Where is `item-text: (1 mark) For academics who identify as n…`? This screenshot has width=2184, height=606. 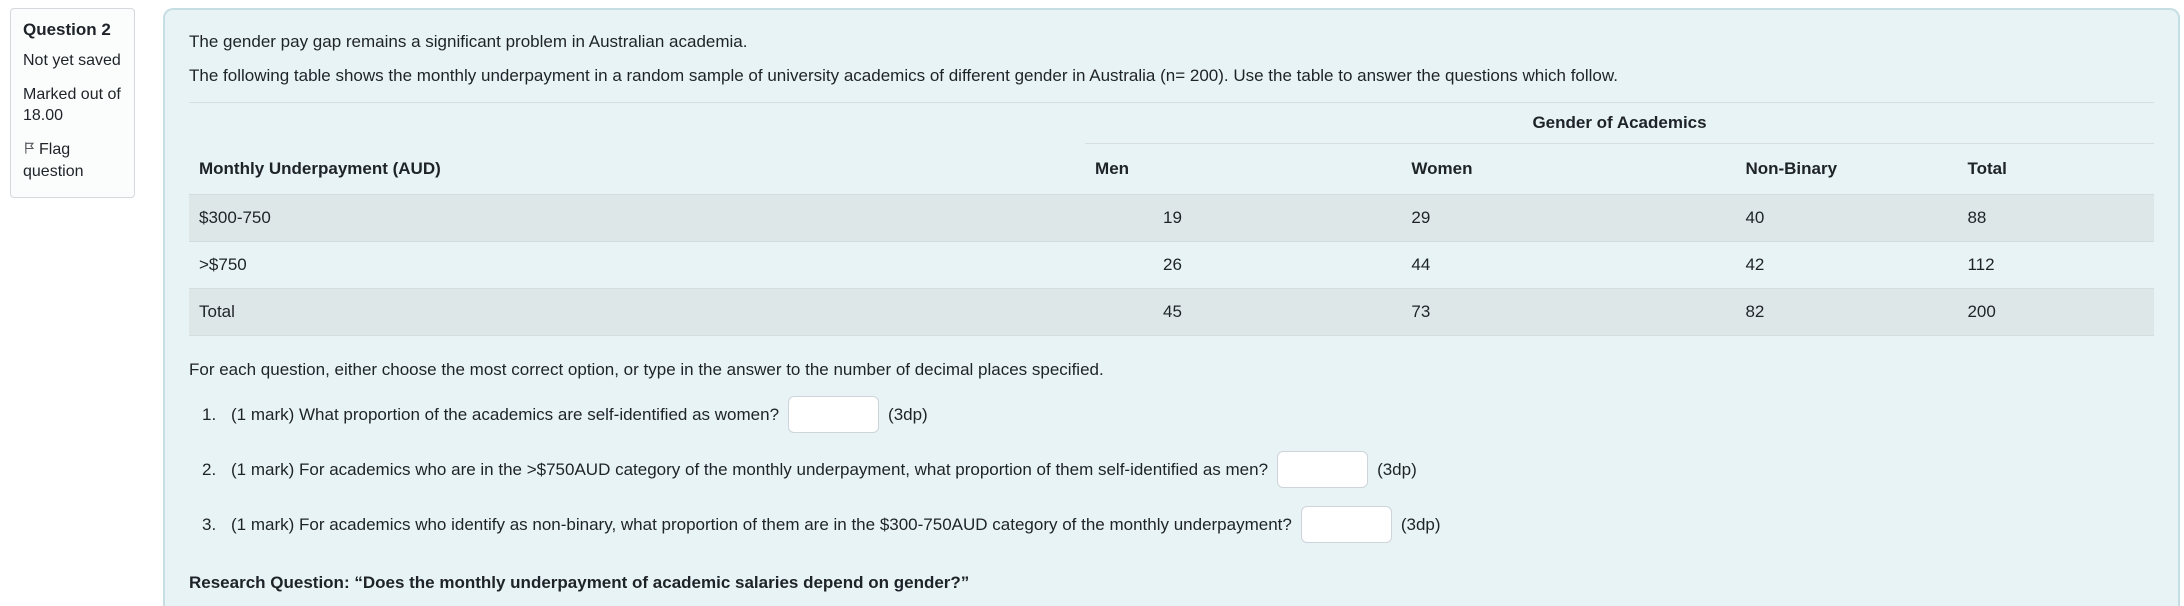
item-text: (1 mark) For academics who identify as n… is located at coordinates (761, 524).